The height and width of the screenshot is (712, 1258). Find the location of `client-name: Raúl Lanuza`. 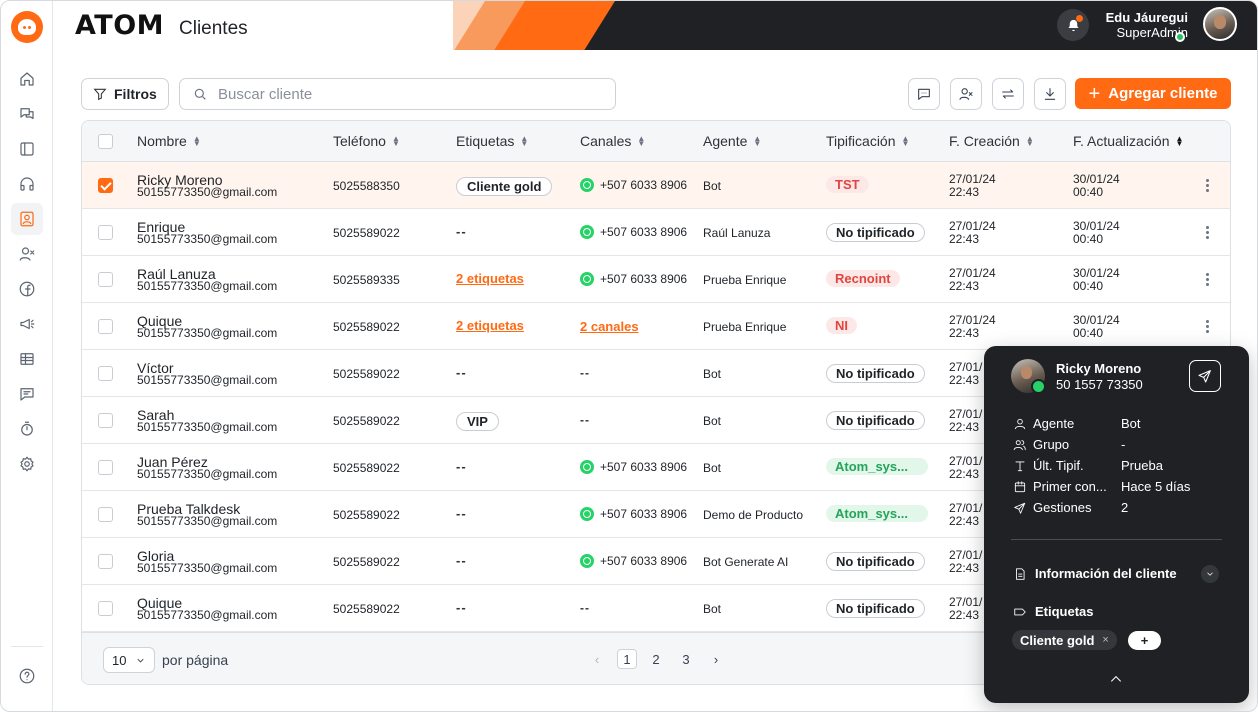

client-name: Raúl Lanuza is located at coordinates (176, 274).